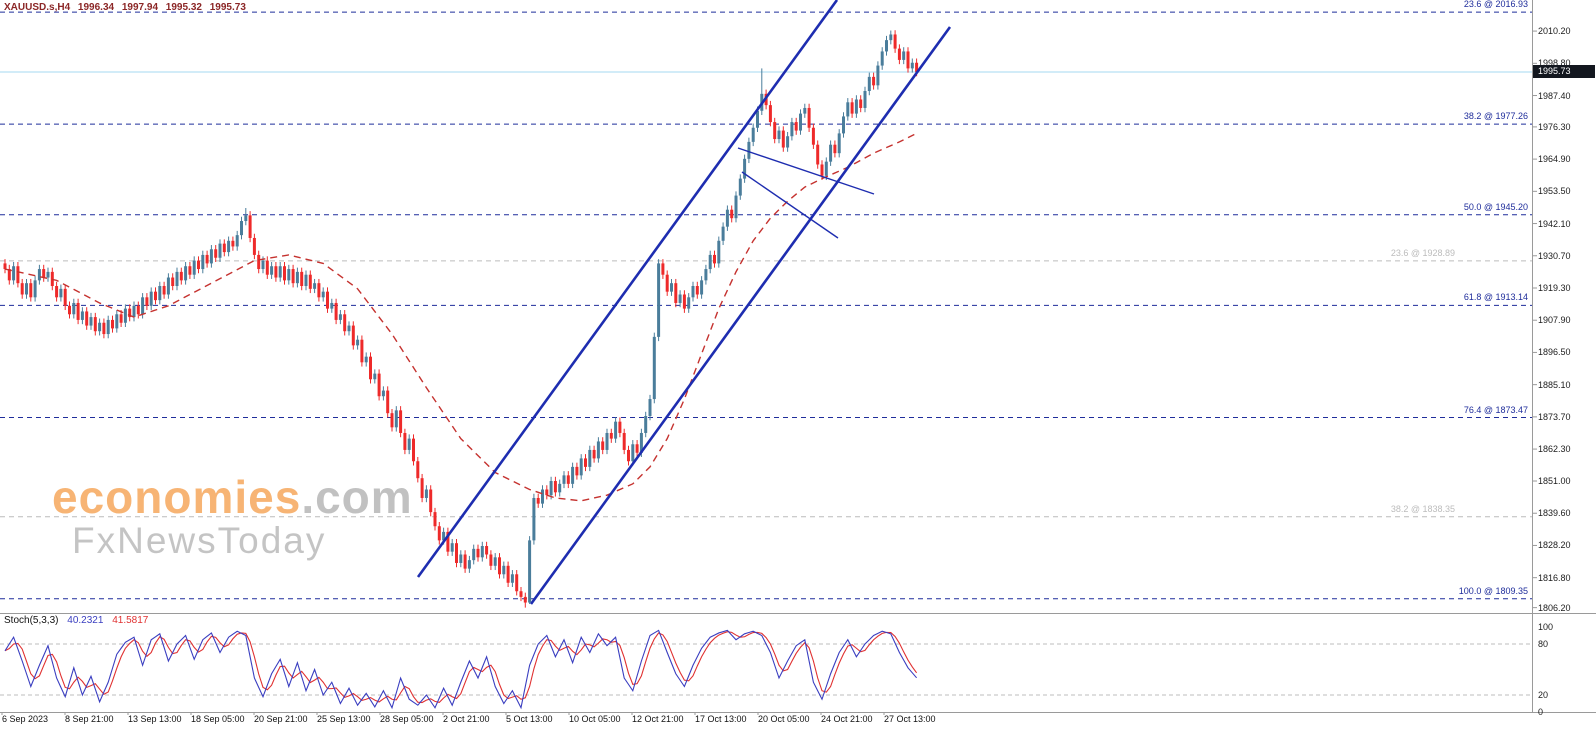 The height and width of the screenshot is (743, 1596). I want to click on stochastic-main-value: 40.2321, so click(85, 620).